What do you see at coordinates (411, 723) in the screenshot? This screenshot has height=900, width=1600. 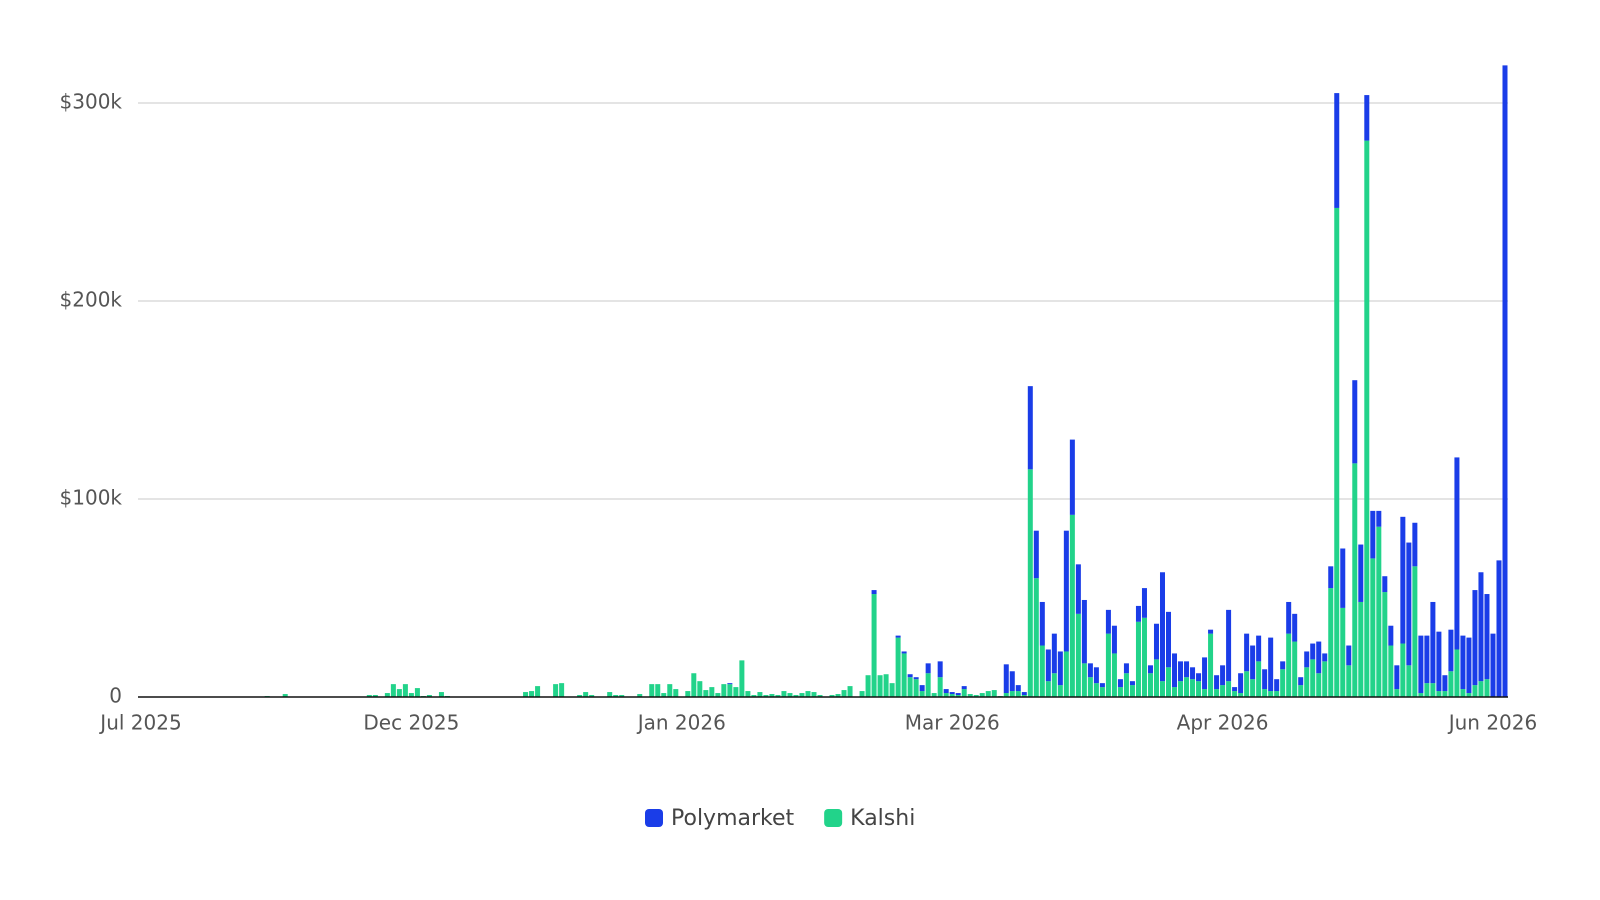 I see `x-tick-label: Dec 2025` at bounding box center [411, 723].